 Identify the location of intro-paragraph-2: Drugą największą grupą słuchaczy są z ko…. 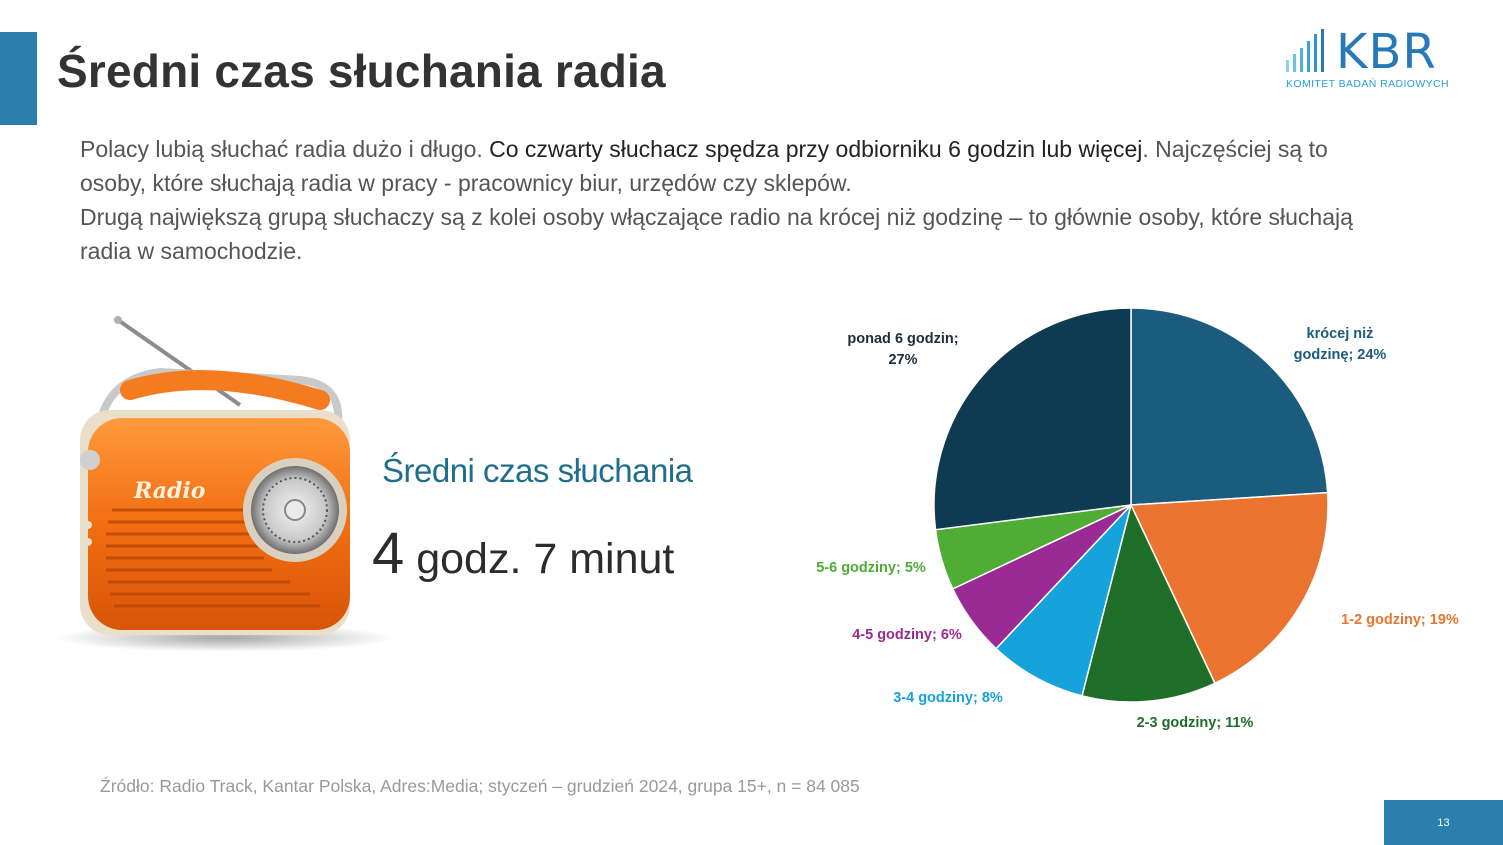
(716, 234).